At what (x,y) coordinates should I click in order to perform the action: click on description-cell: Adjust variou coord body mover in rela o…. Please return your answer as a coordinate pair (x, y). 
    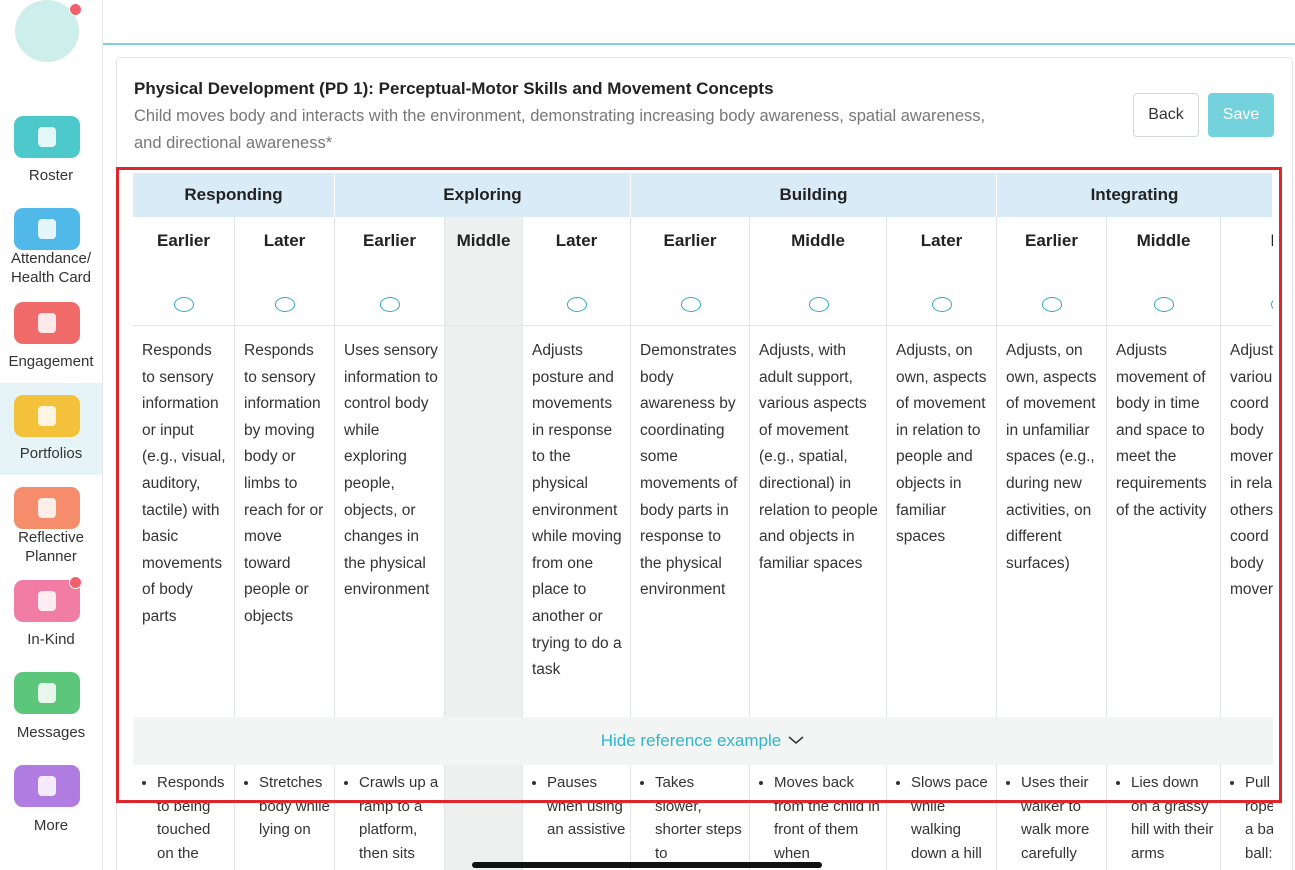
    Looking at the image, I should click on (1247, 521).